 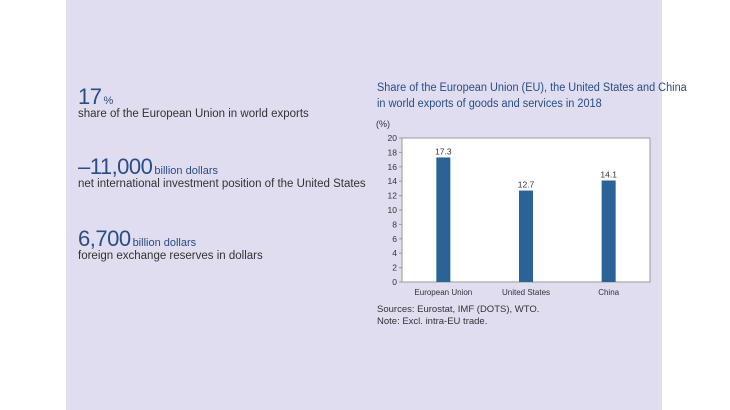 What do you see at coordinates (394, 268) in the screenshot?
I see `y-tick-label: 2` at bounding box center [394, 268].